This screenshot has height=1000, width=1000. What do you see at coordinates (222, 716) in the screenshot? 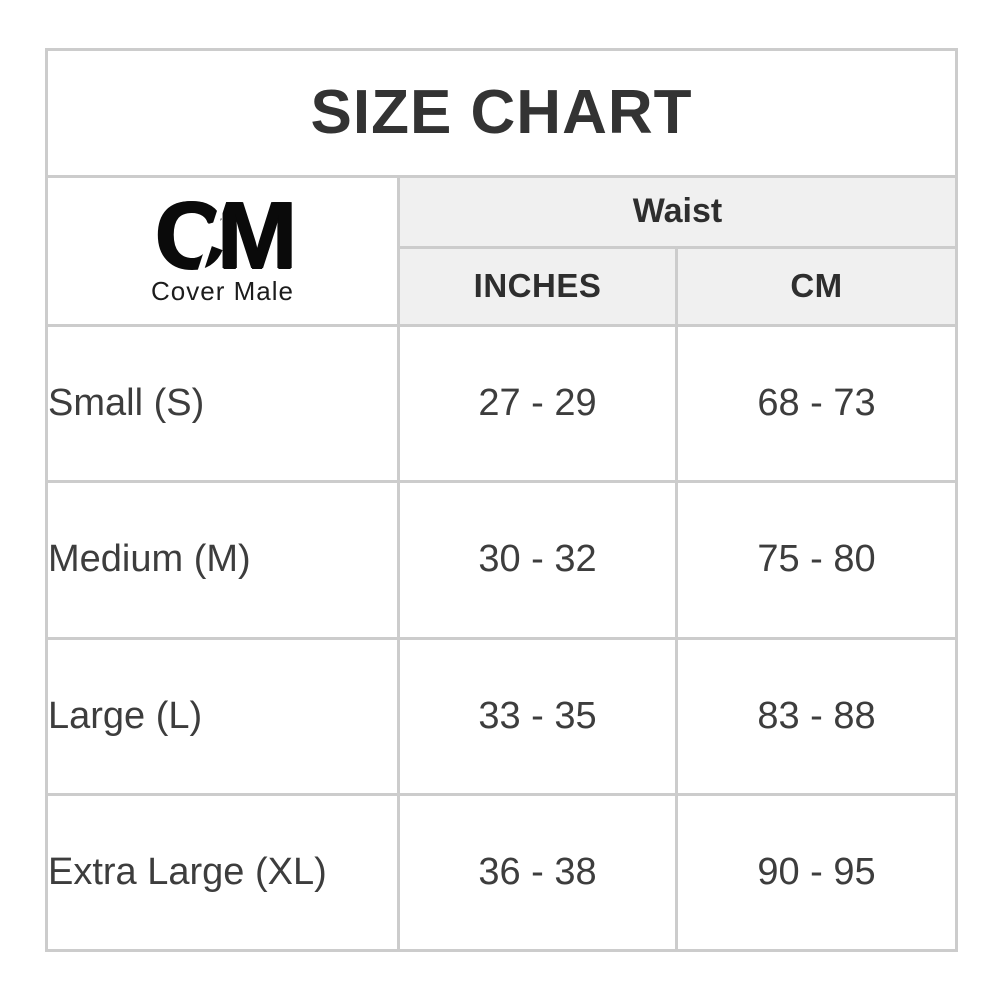
I see `size-label: Large (L)` at bounding box center [222, 716].